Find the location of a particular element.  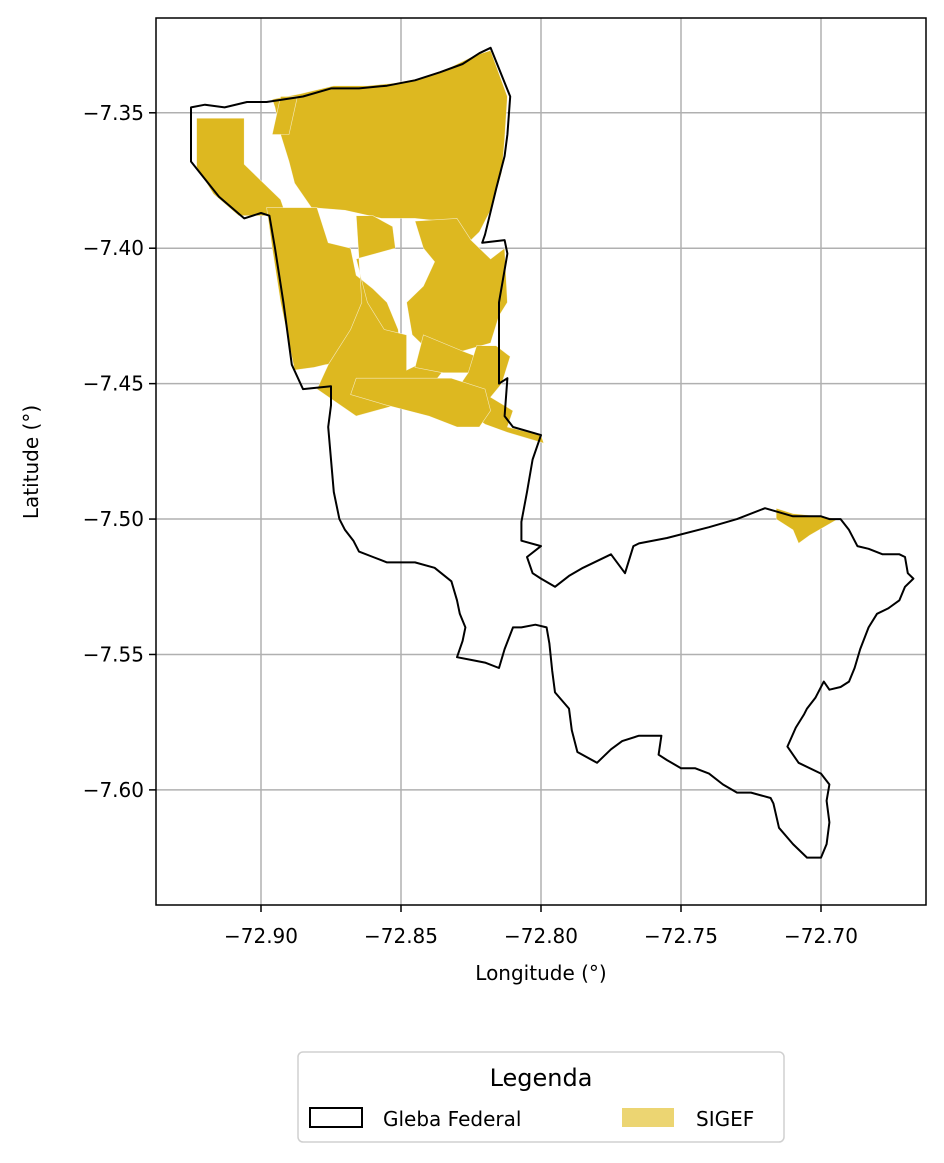

legend-swatch-sigef is located at coordinates (648, 1117).